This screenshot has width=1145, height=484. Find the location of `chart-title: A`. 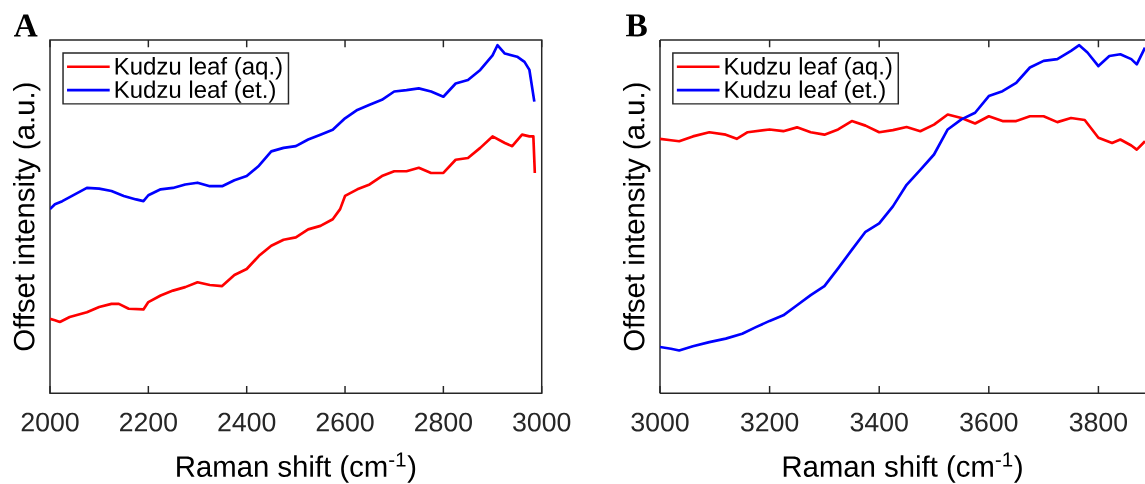

chart-title: A is located at coordinates (26, 25).